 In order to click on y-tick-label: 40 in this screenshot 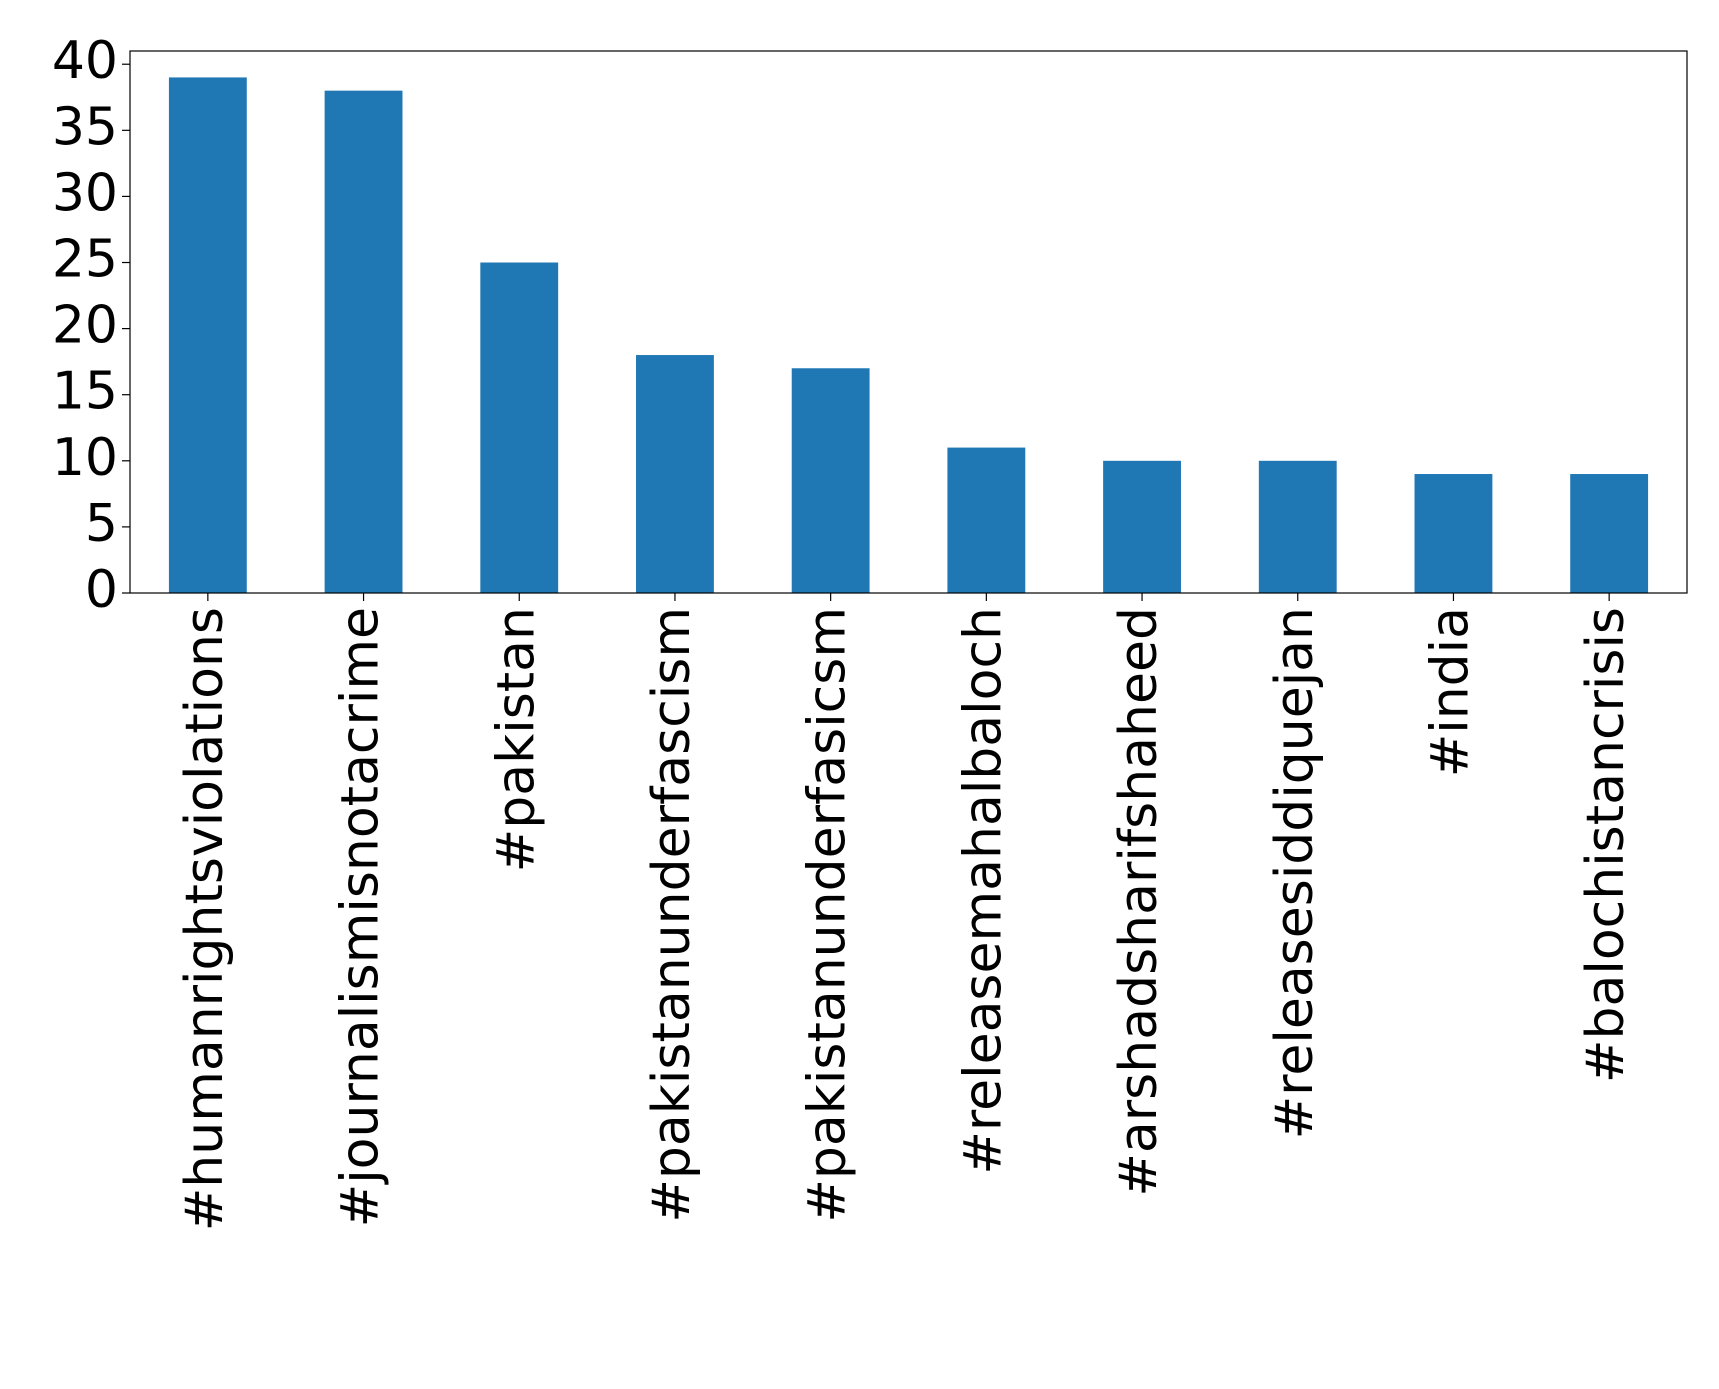, I will do `click(85, 61)`.